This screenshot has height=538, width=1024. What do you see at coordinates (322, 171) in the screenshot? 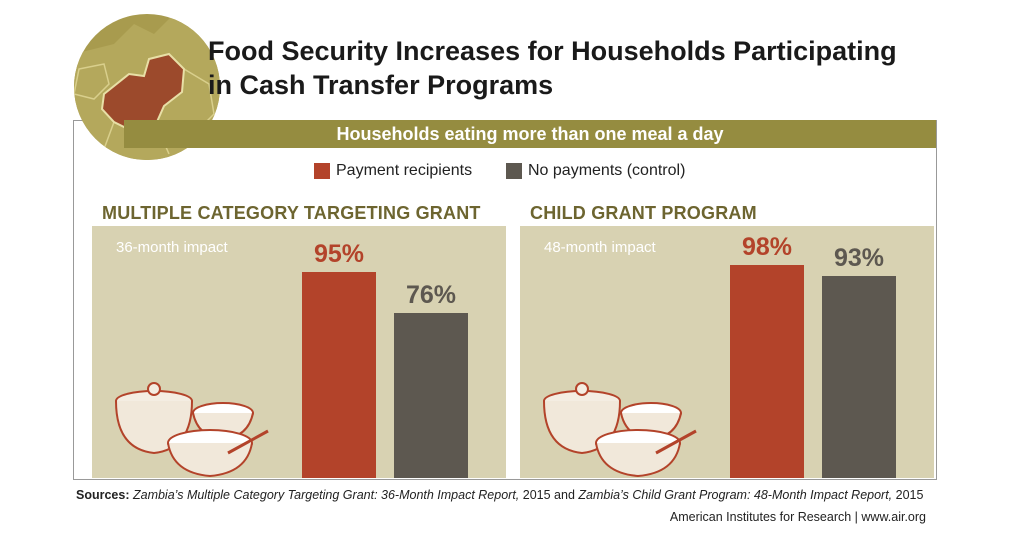
I see `legend-swatch-recipients` at bounding box center [322, 171].